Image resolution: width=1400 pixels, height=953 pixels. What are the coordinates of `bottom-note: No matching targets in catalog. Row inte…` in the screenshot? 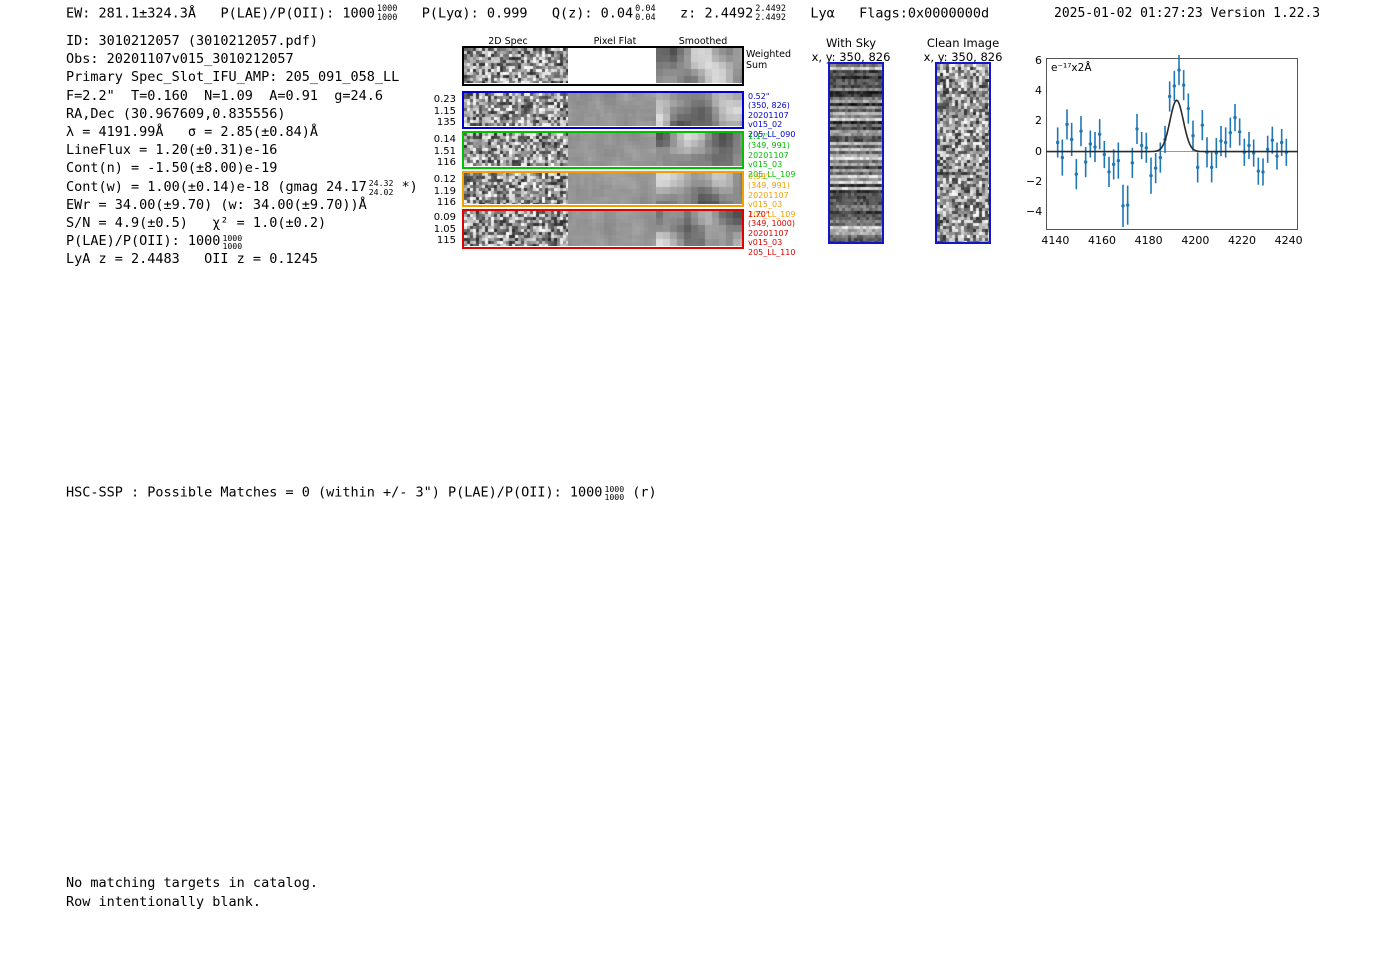 It's located at (192, 892).